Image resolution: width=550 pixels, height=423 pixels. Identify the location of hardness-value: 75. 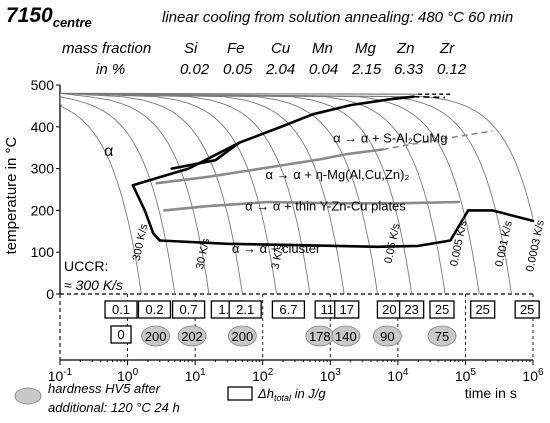
(442, 336).